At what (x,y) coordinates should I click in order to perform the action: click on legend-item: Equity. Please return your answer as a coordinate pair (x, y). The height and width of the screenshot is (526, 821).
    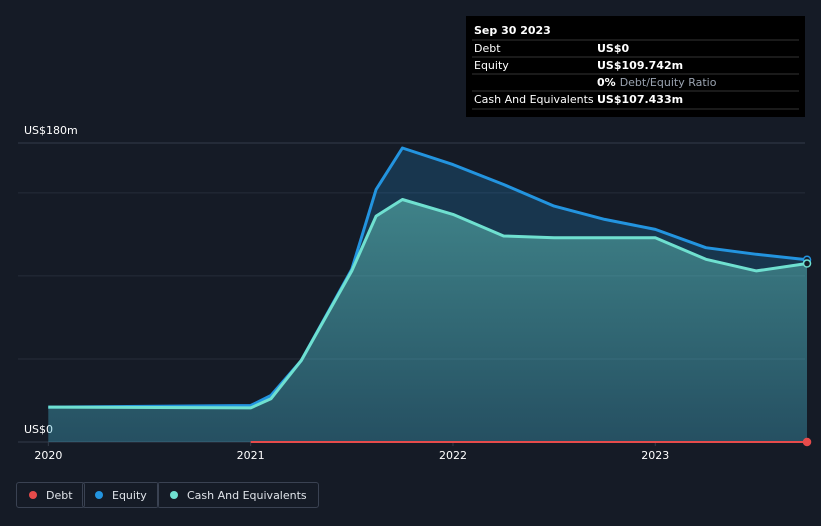
    Looking at the image, I should click on (120, 495).